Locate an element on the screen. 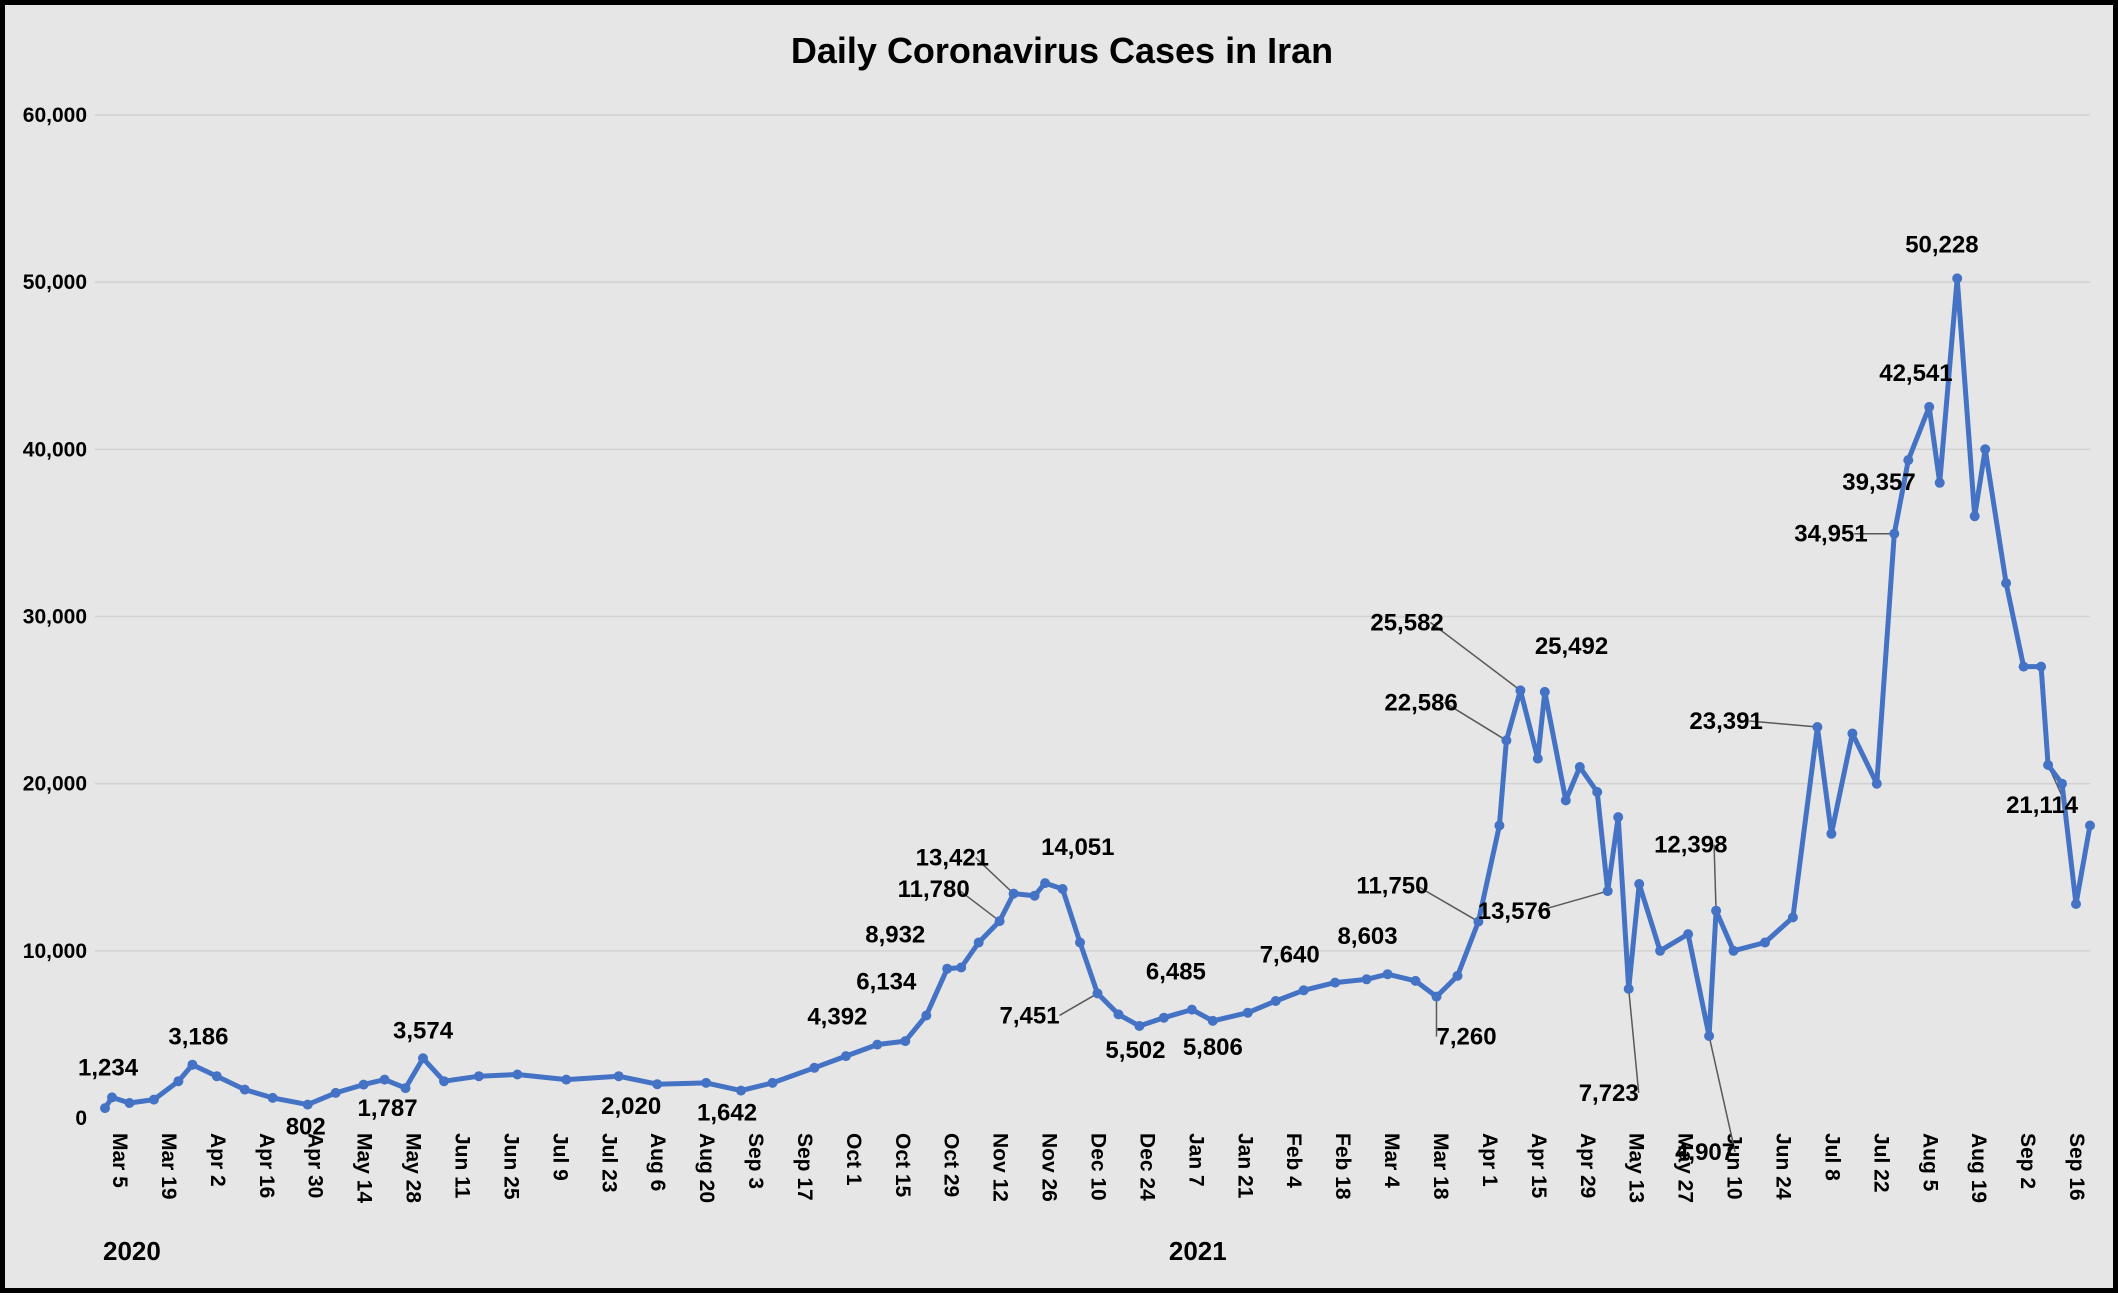 The image size is (2118, 1298). annotation-label: 2,020 is located at coordinates (631, 1106).